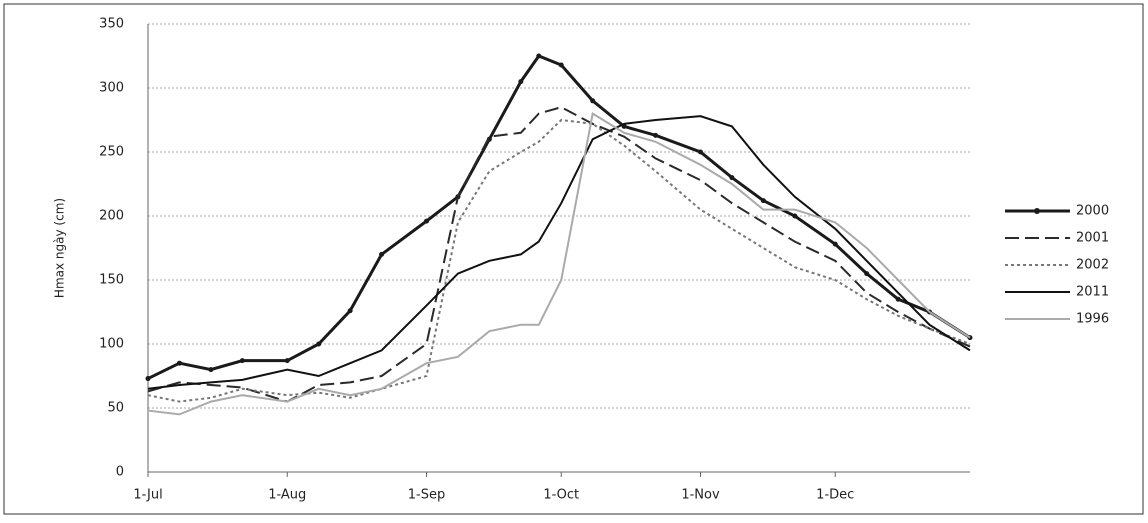 This screenshot has width=1148, height=523. Describe the element at coordinates (147, 495) in the screenshot. I see `x-tick-label: 1-Jul` at that location.